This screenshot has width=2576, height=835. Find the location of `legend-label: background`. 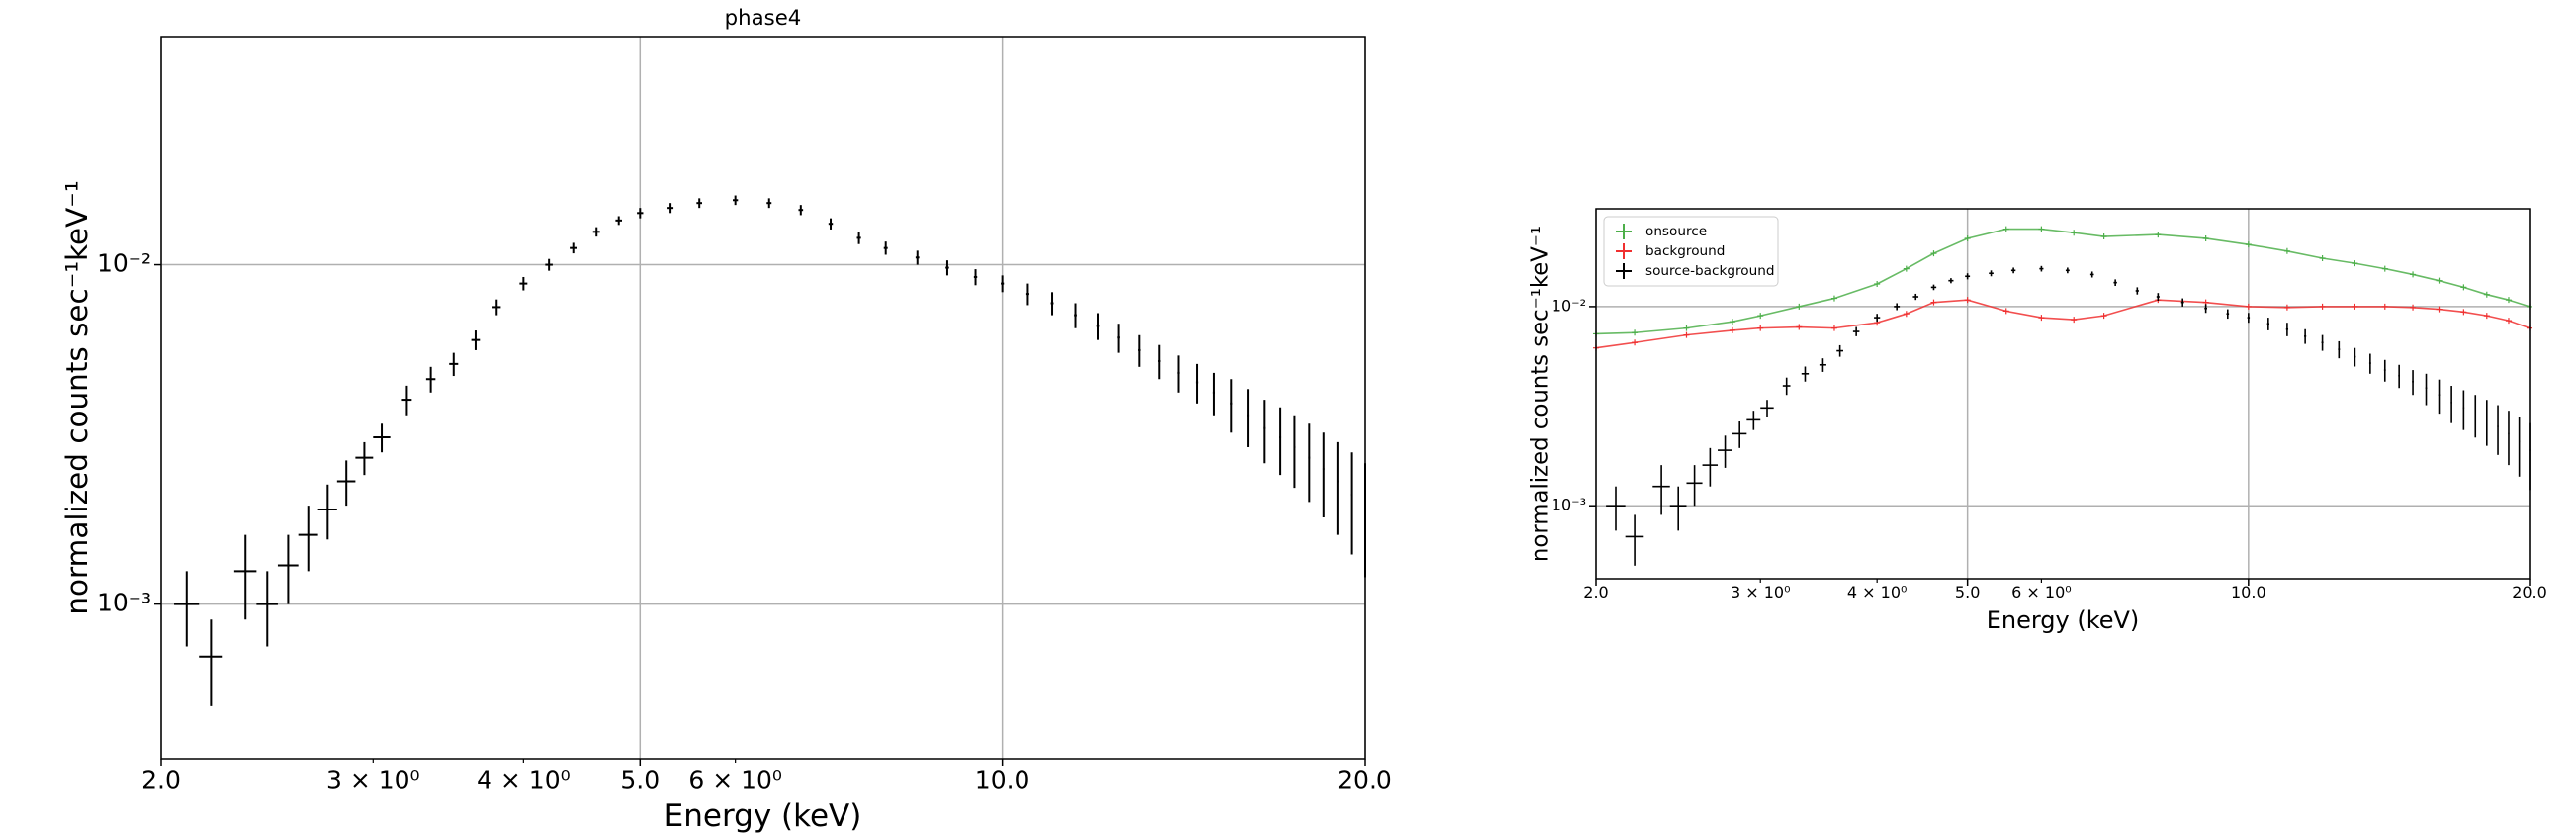

legend-label: background is located at coordinates (1685, 251).